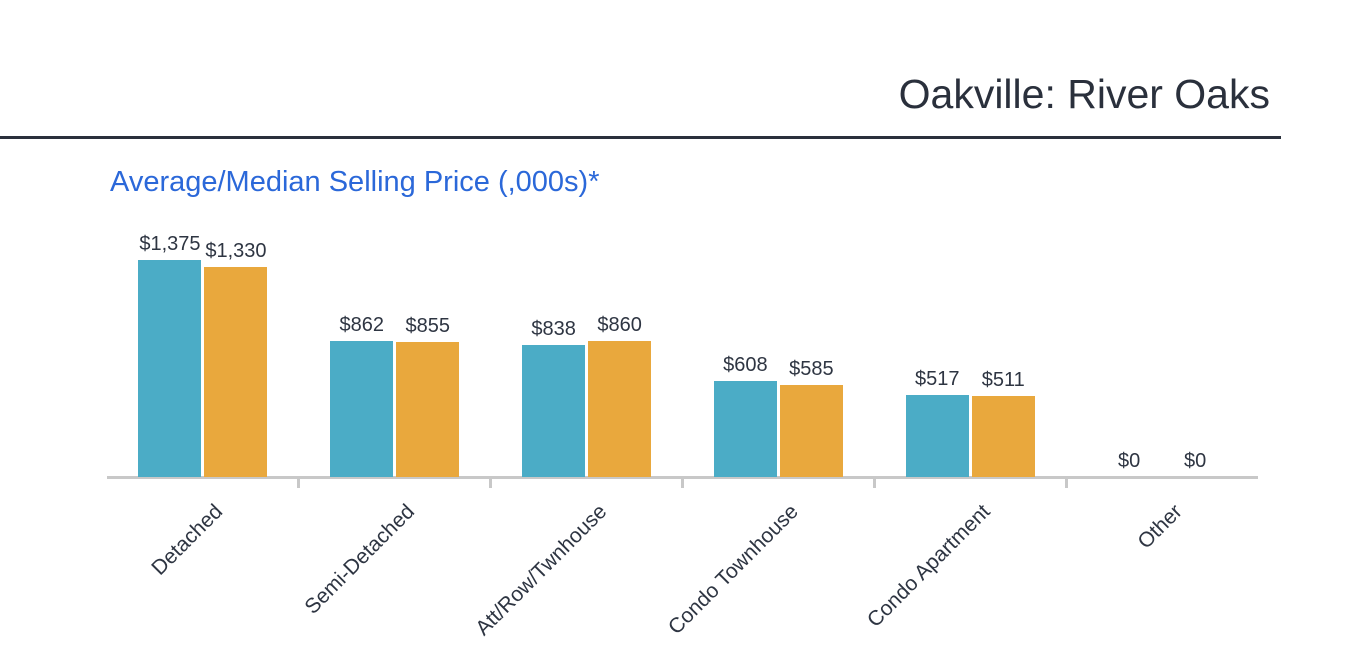  Describe the element at coordinates (733, 570) in the screenshot. I see `x-axis-label-condo-townhouse: Condo Townhouse` at that location.